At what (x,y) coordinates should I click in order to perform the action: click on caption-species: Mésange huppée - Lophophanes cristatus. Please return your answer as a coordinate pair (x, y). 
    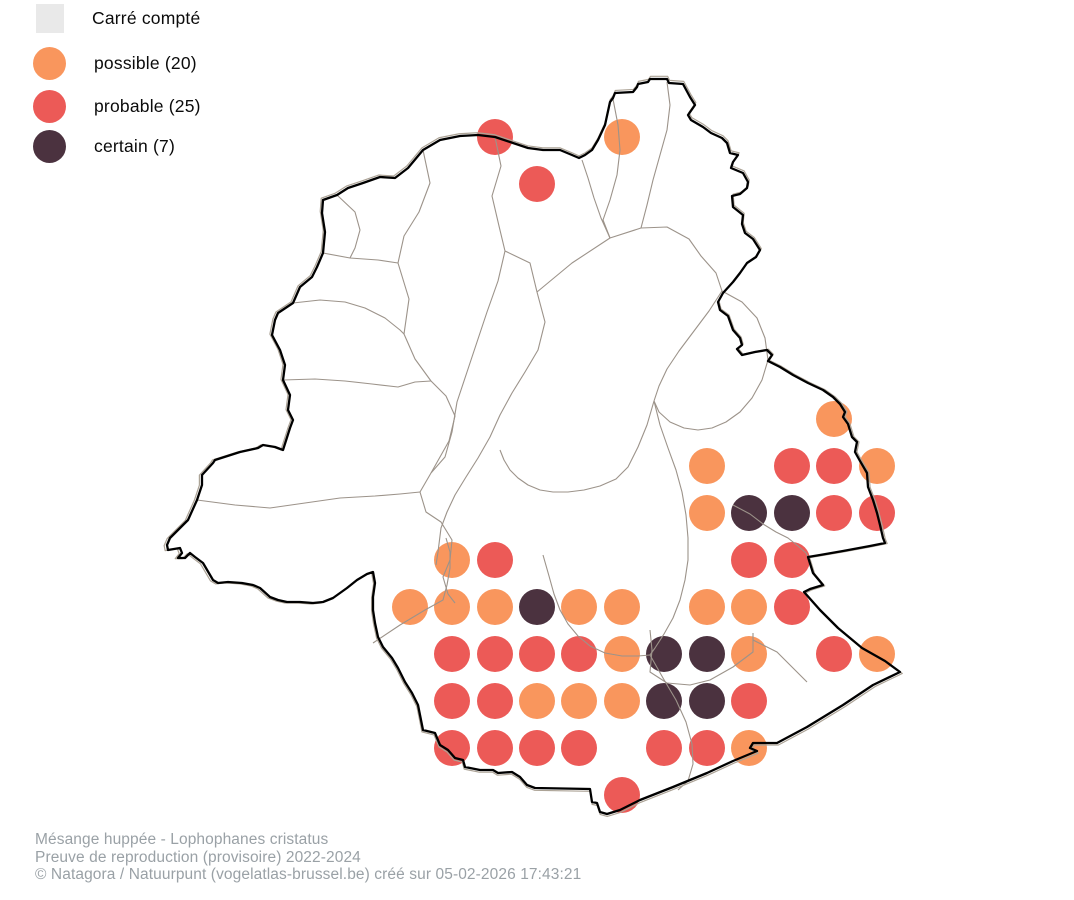
    Looking at the image, I should click on (182, 839).